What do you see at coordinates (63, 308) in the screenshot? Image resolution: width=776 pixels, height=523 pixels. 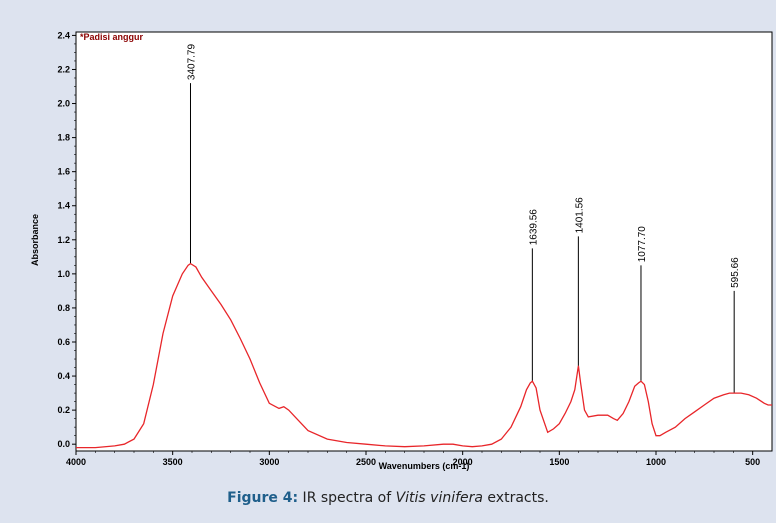 I see `y-tick-label: 0.8` at bounding box center [63, 308].